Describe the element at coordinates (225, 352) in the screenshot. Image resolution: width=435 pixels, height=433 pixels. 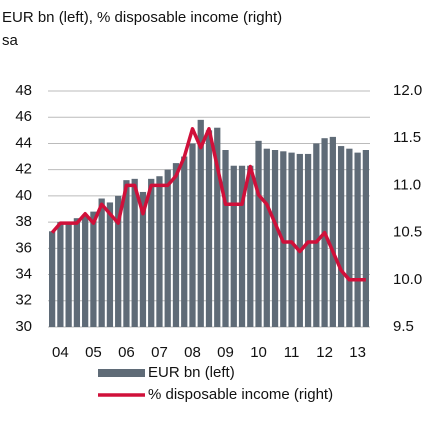
I see `x-tick-label: 09` at that location.